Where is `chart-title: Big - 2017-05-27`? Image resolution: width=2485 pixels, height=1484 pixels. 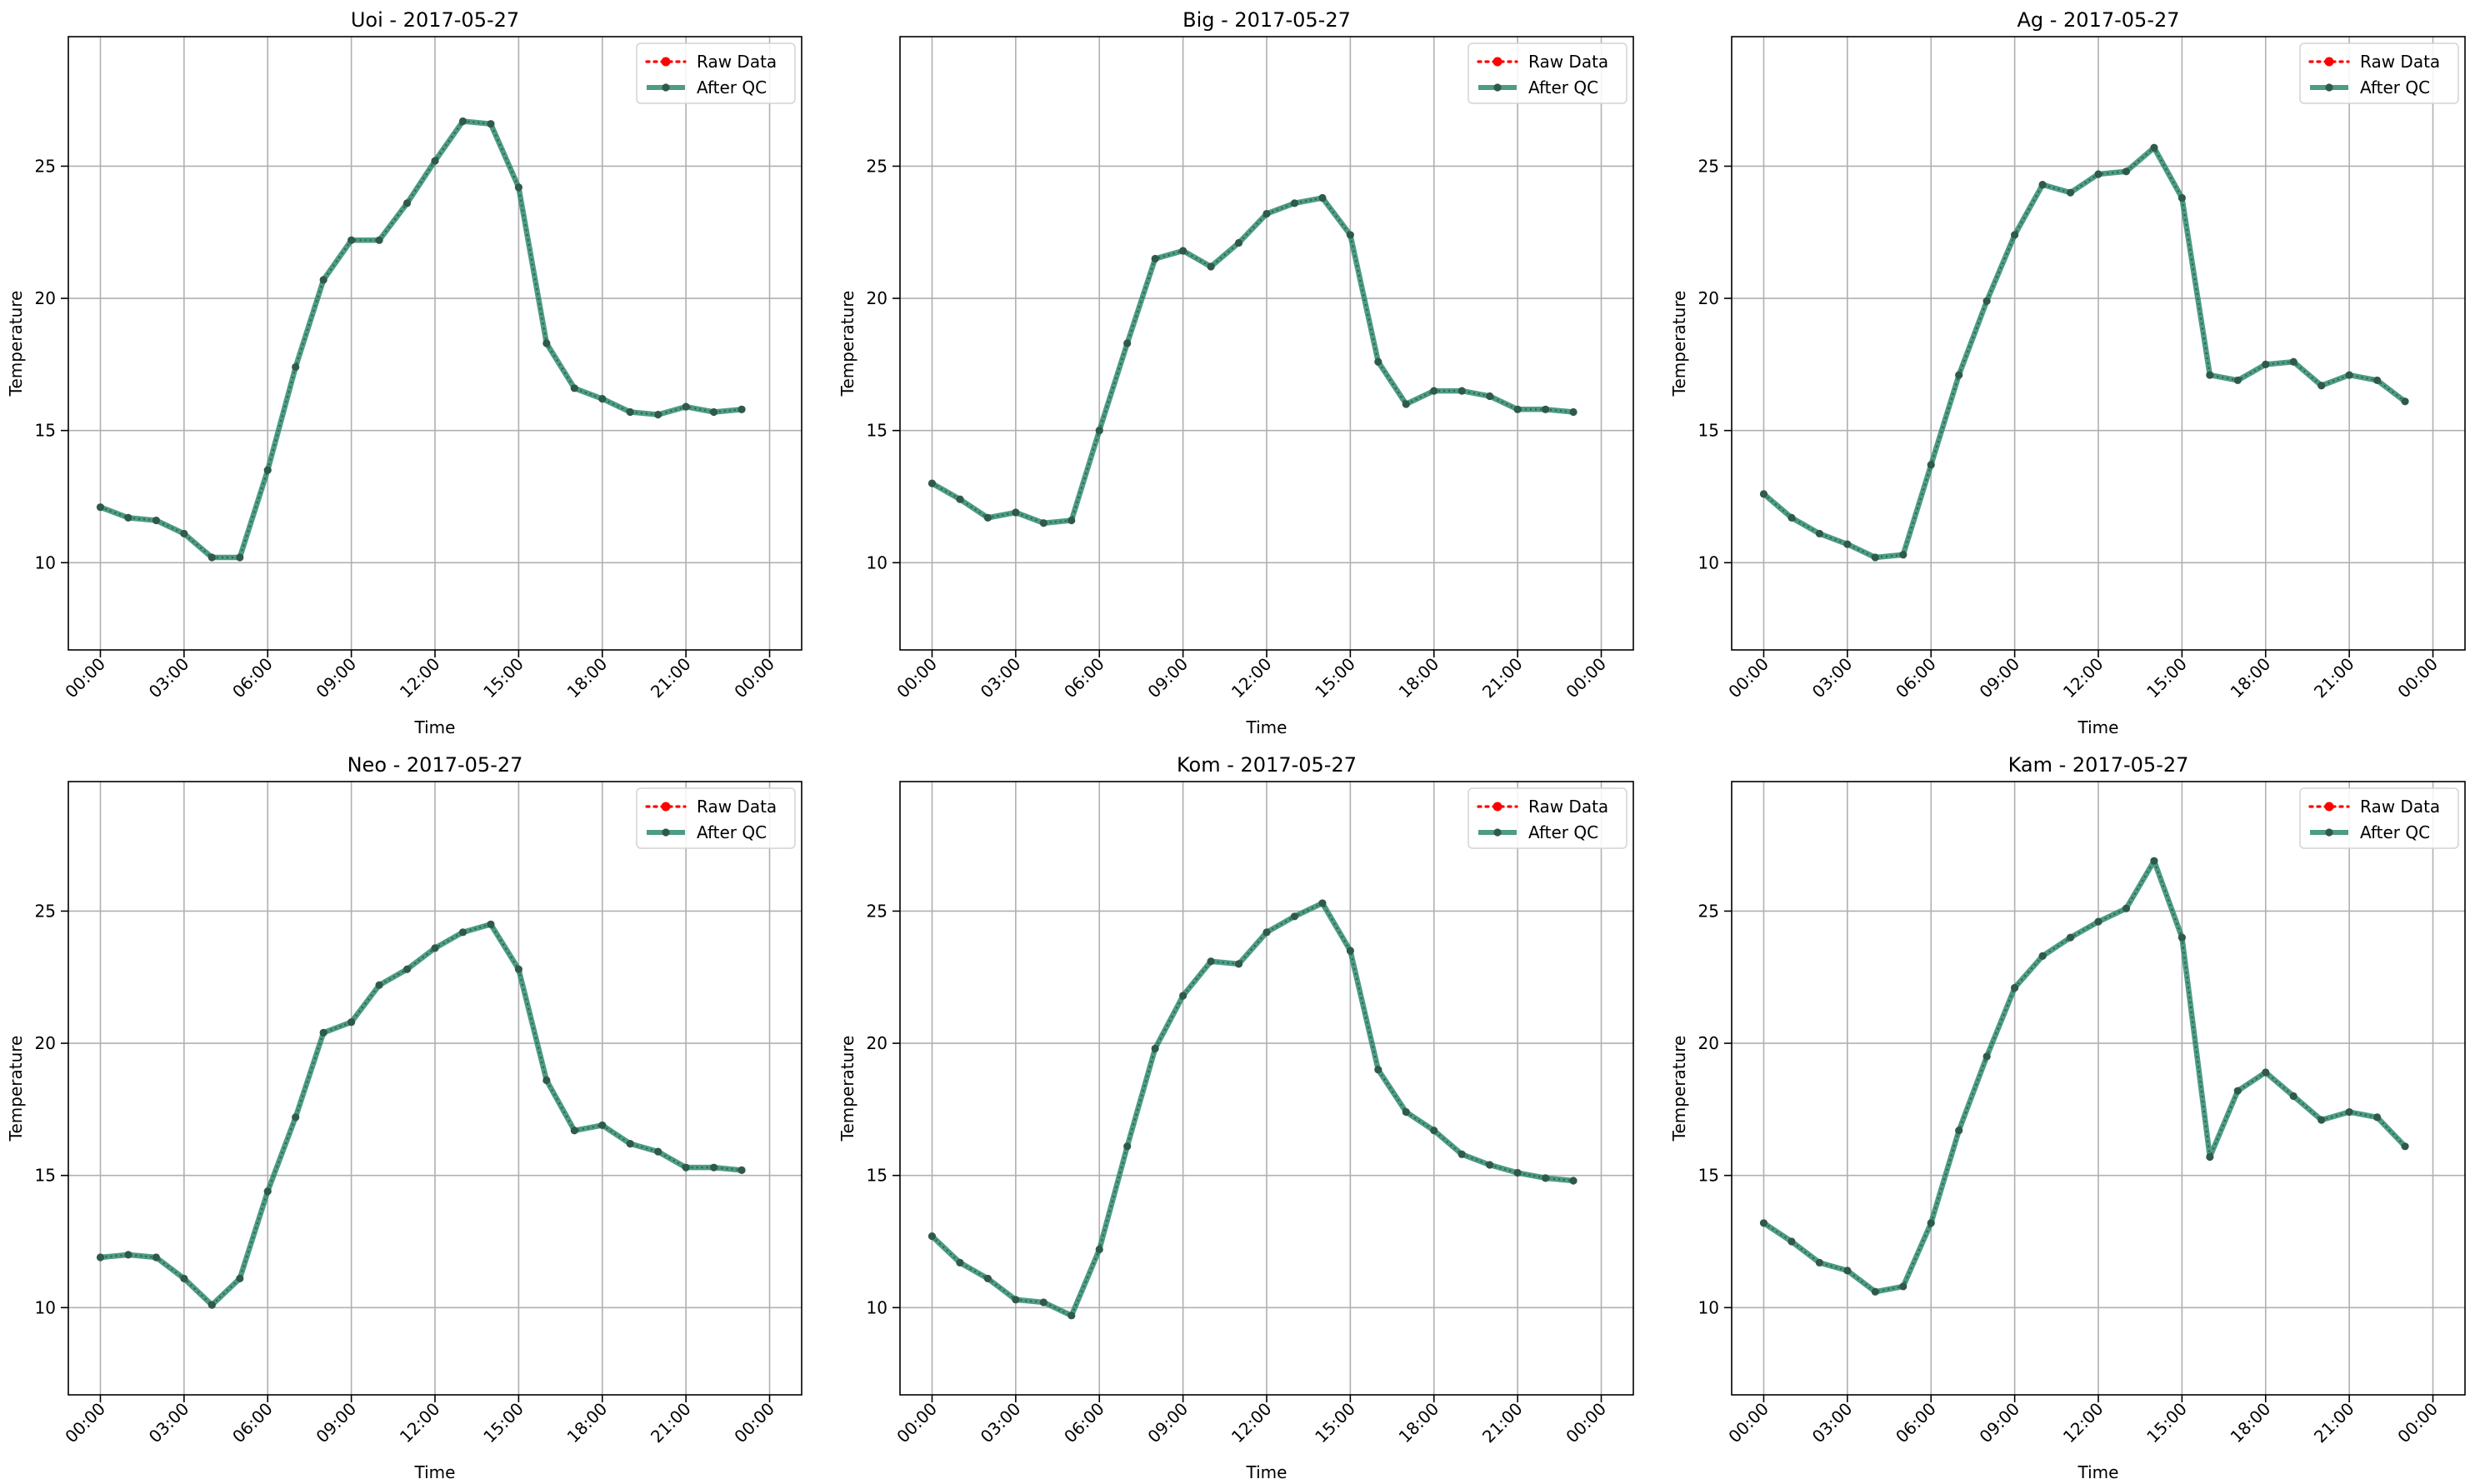 chart-title: Big - 2017-05-27 is located at coordinates (1266, 20).